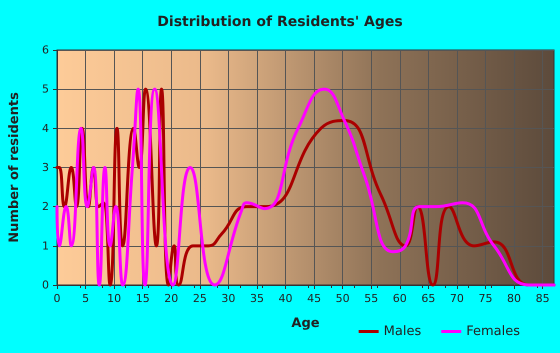  I want to click on x-tick-label: 10, so click(114, 298).